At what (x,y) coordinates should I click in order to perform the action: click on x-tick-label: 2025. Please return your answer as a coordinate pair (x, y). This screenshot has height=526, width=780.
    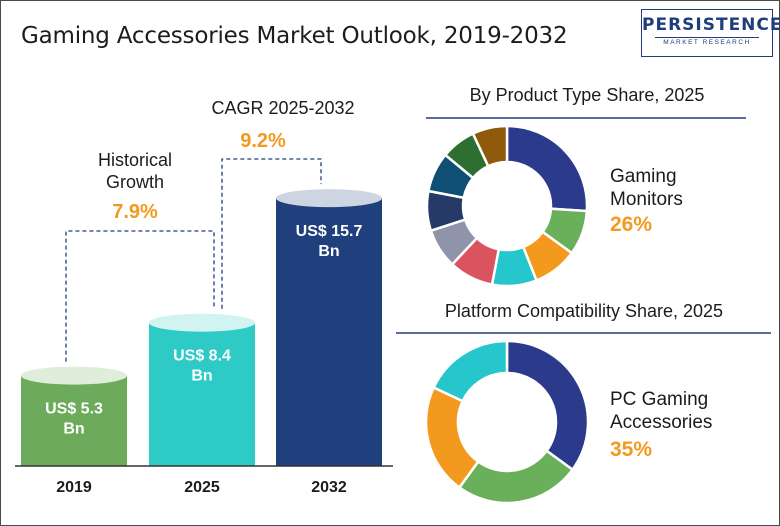
    Looking at the image, I should click on (202, 487).